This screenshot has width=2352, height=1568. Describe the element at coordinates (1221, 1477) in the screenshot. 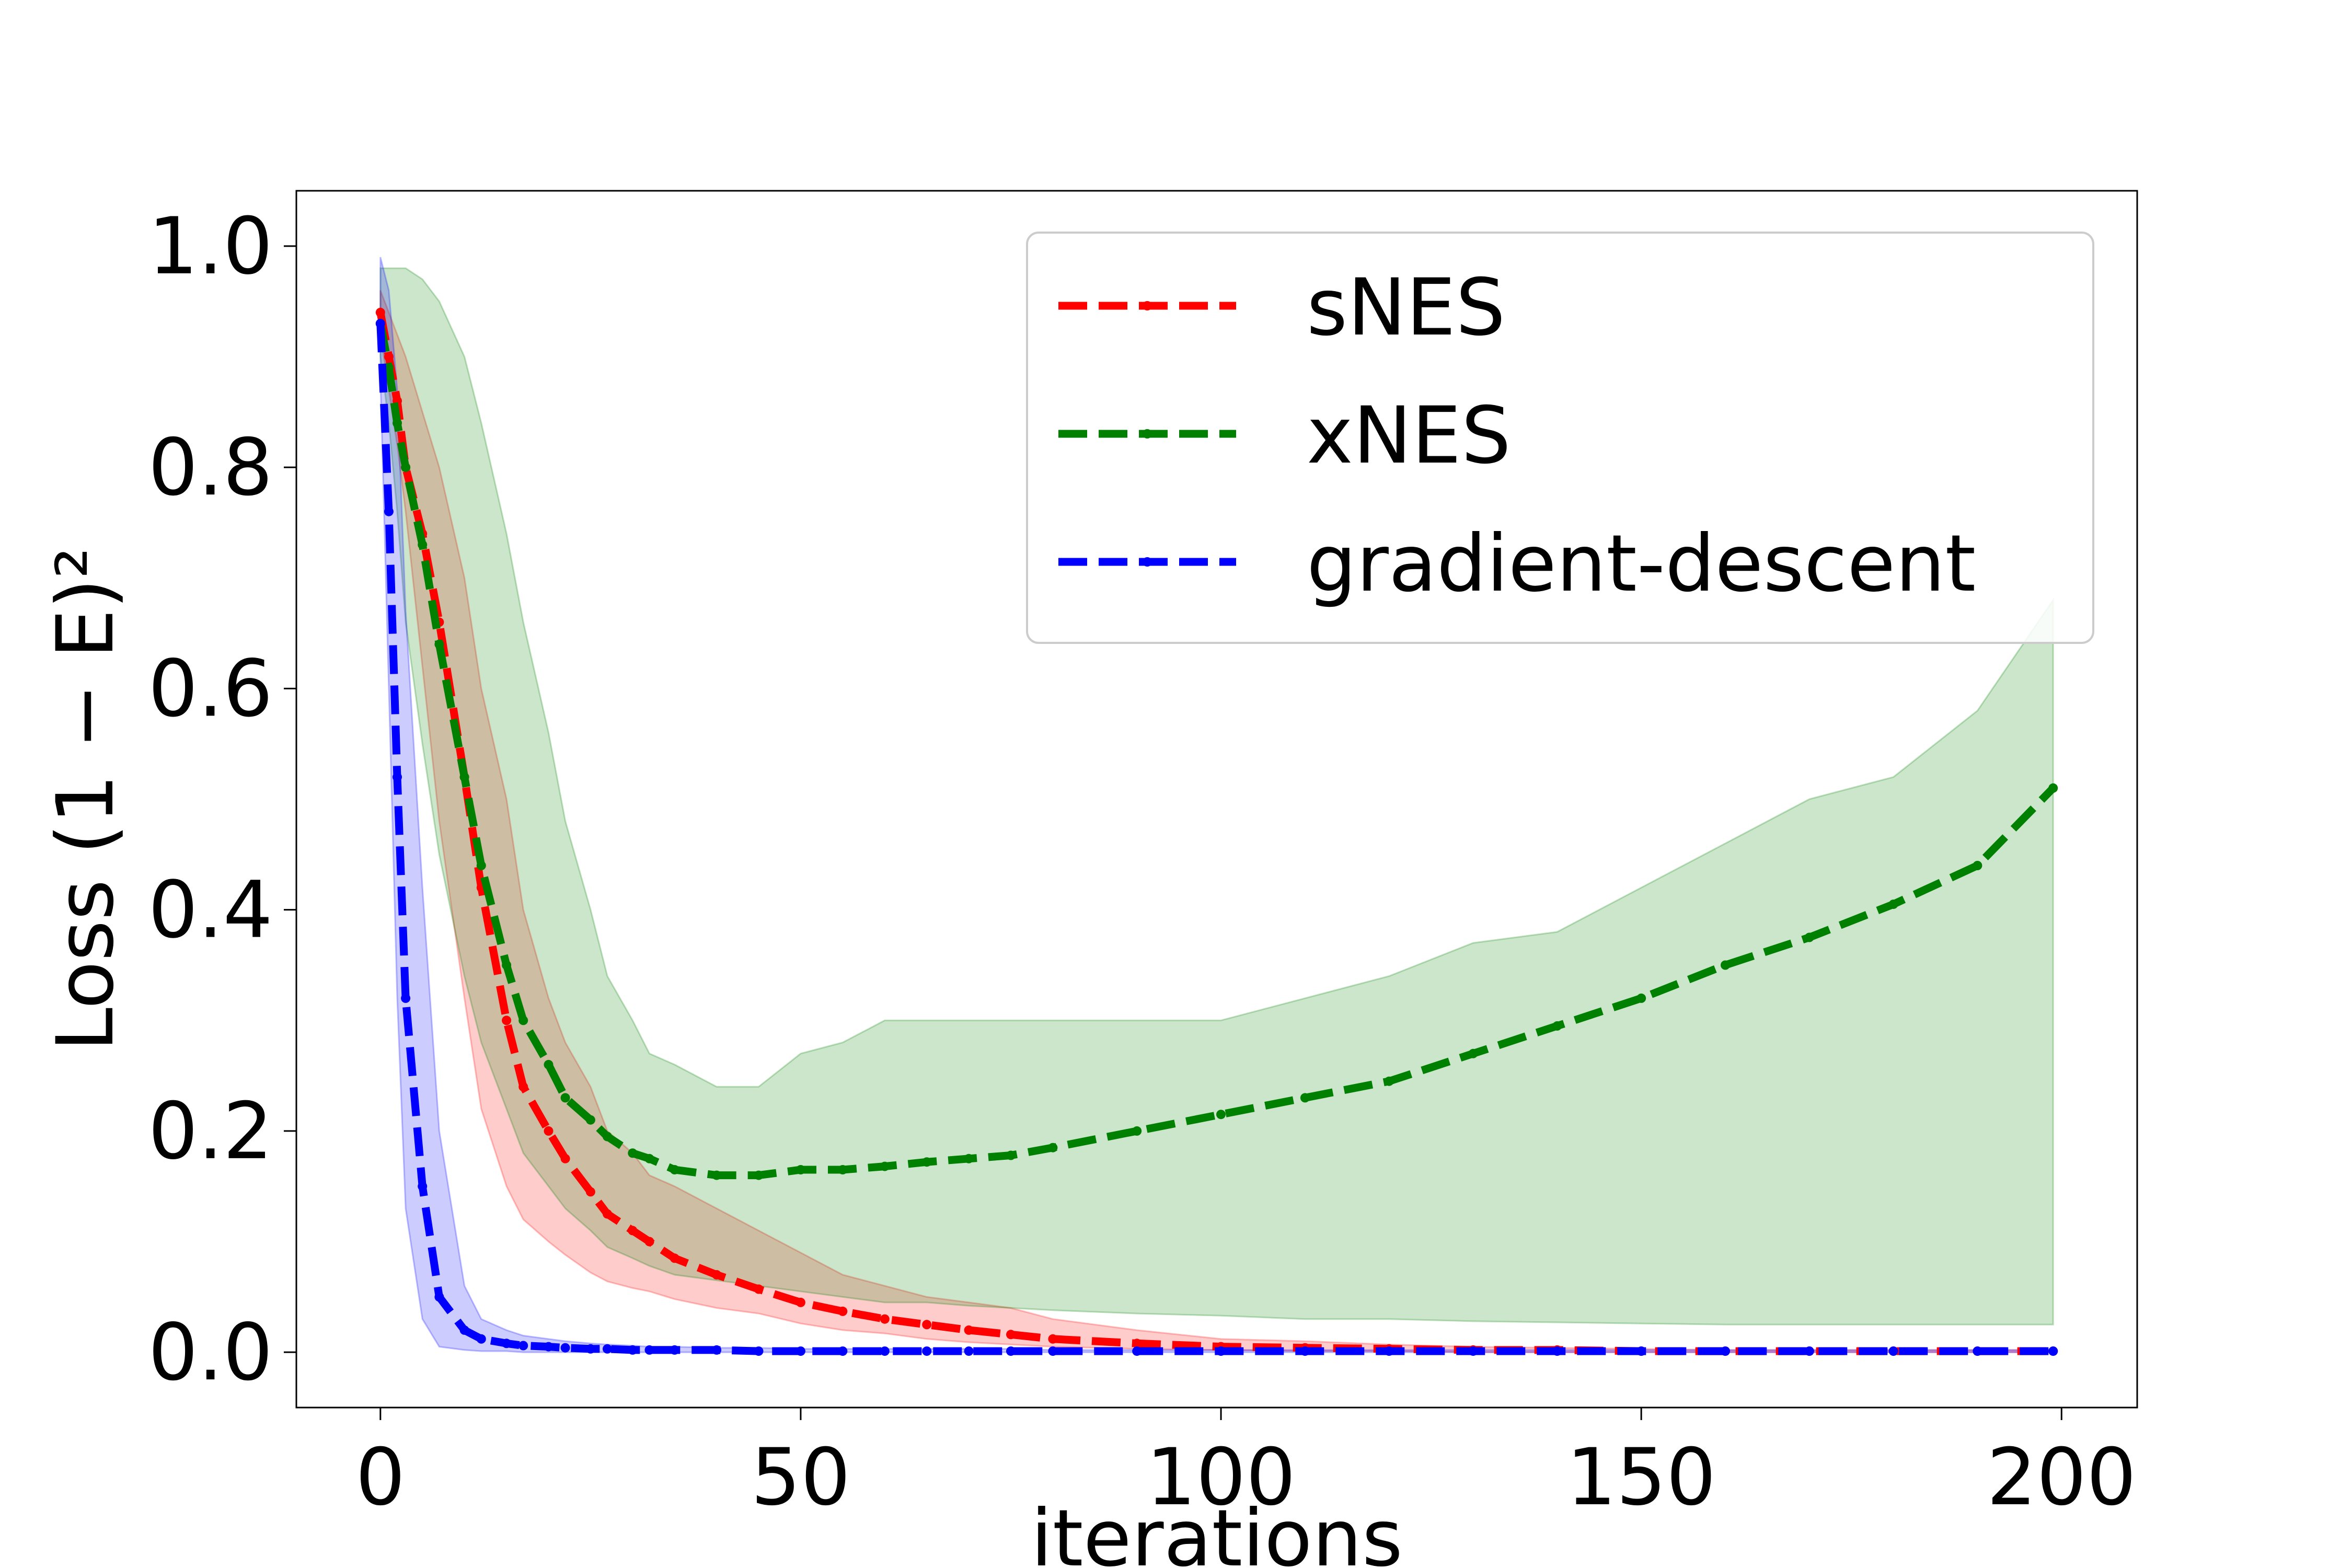

I see `x-tick-label: 100` at that location.